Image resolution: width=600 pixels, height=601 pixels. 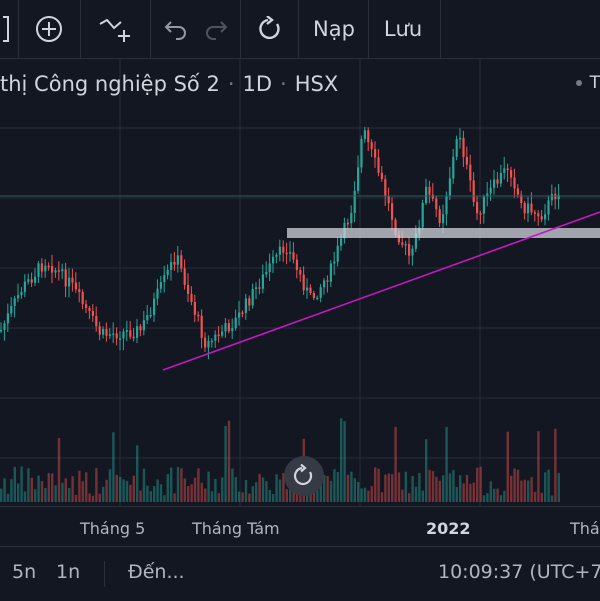 I want to click on undo-button, so click(x=176, y=29).